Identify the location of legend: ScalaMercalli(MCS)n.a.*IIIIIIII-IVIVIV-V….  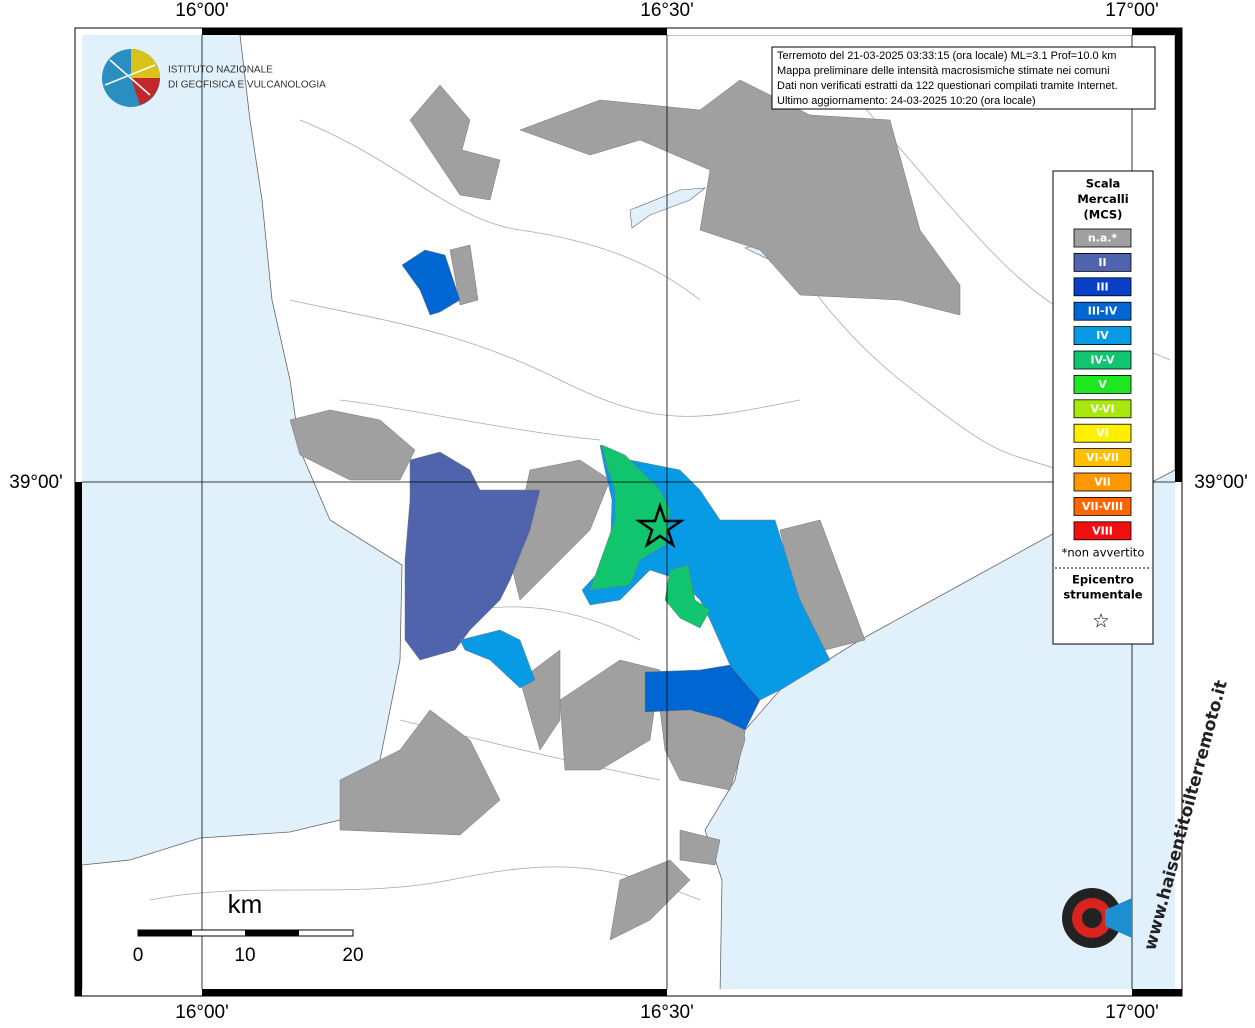
(1103, 405).